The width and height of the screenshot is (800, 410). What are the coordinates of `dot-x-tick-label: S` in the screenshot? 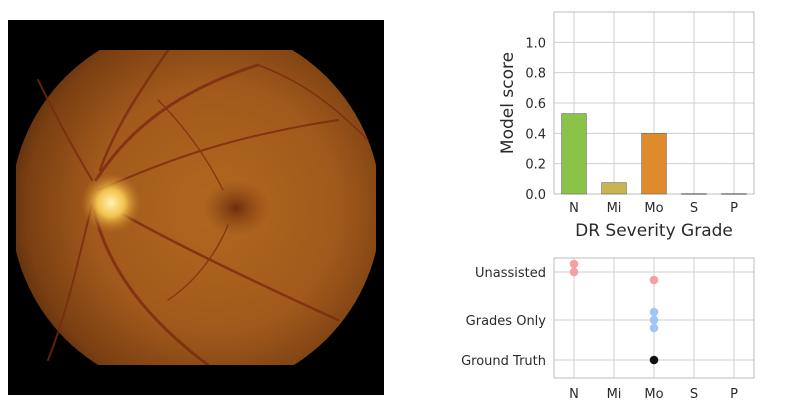 It's located at (694, 394).